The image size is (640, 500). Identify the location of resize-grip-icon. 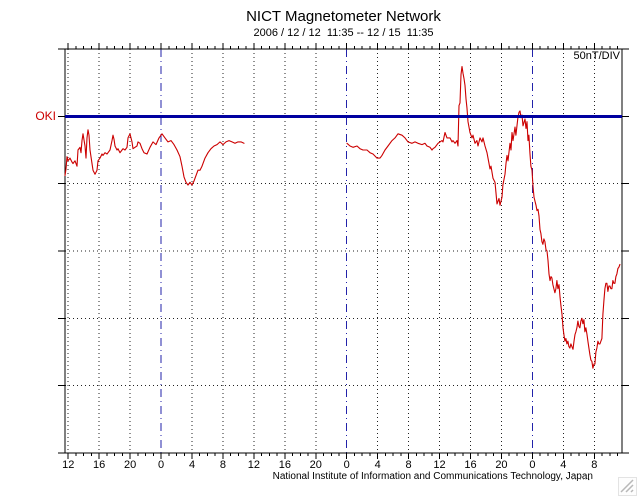
(627, 486).